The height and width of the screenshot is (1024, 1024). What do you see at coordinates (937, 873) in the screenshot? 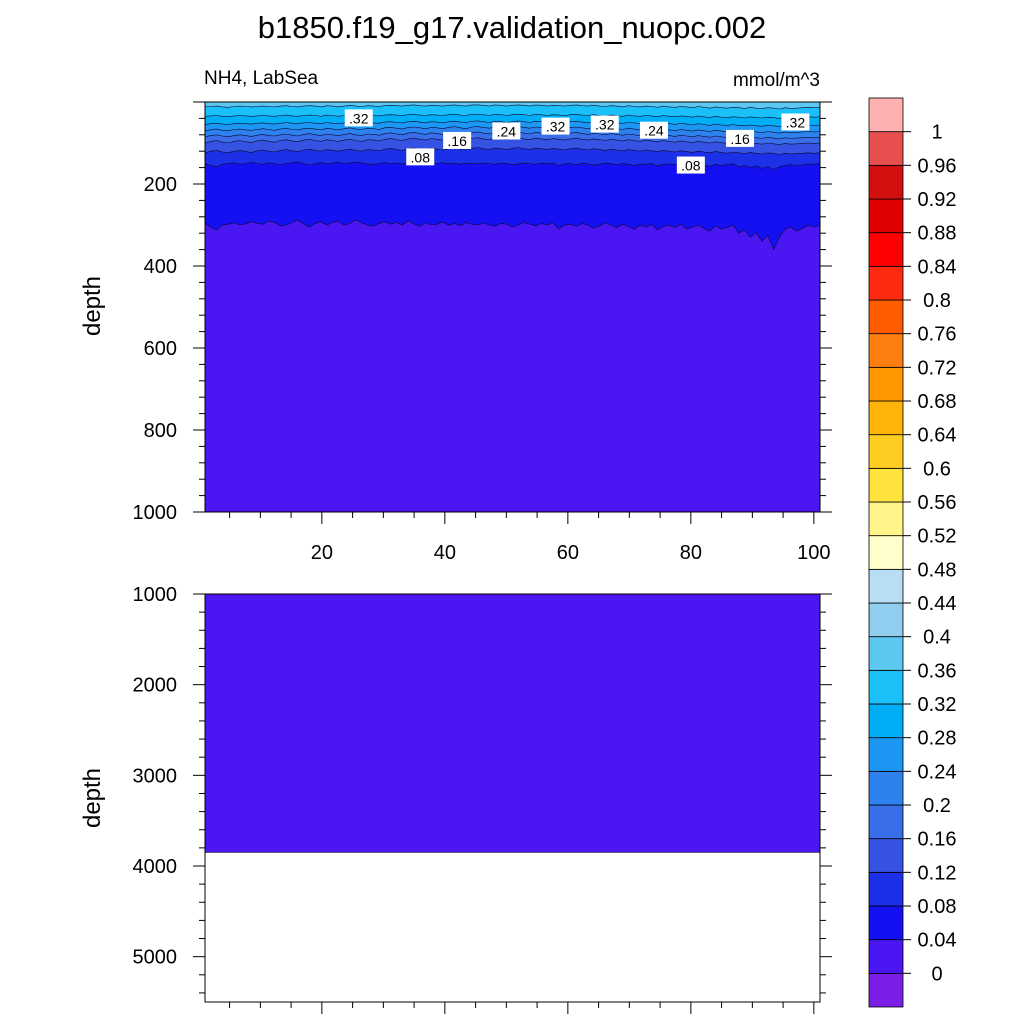
I see `colorbar-tick-label: 0.12` at bounding box center [937, 873].